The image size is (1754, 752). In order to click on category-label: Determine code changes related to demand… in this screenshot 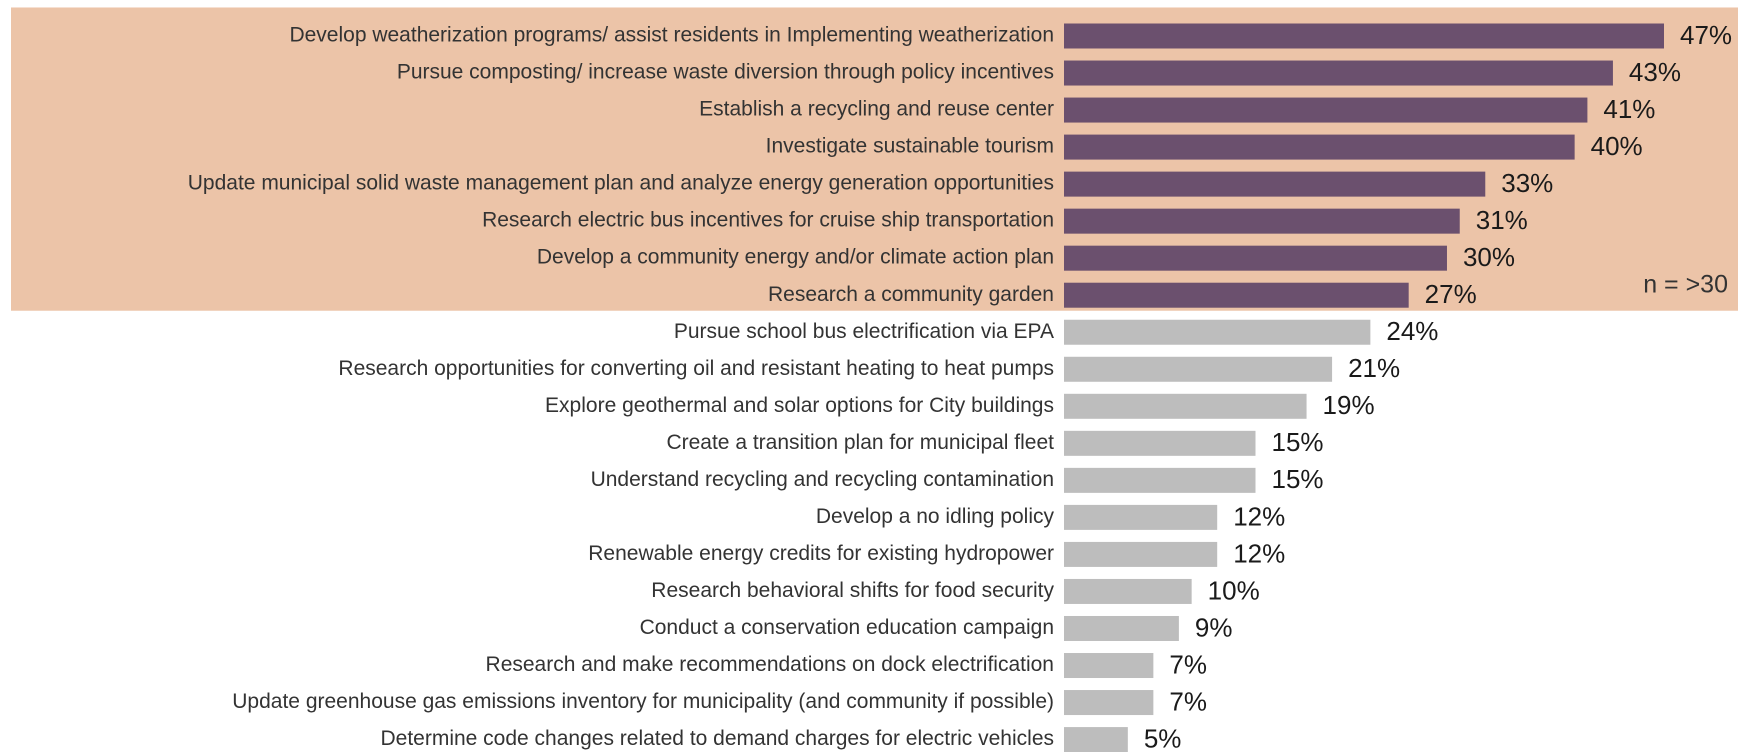, I will do `click(717, 738)`.